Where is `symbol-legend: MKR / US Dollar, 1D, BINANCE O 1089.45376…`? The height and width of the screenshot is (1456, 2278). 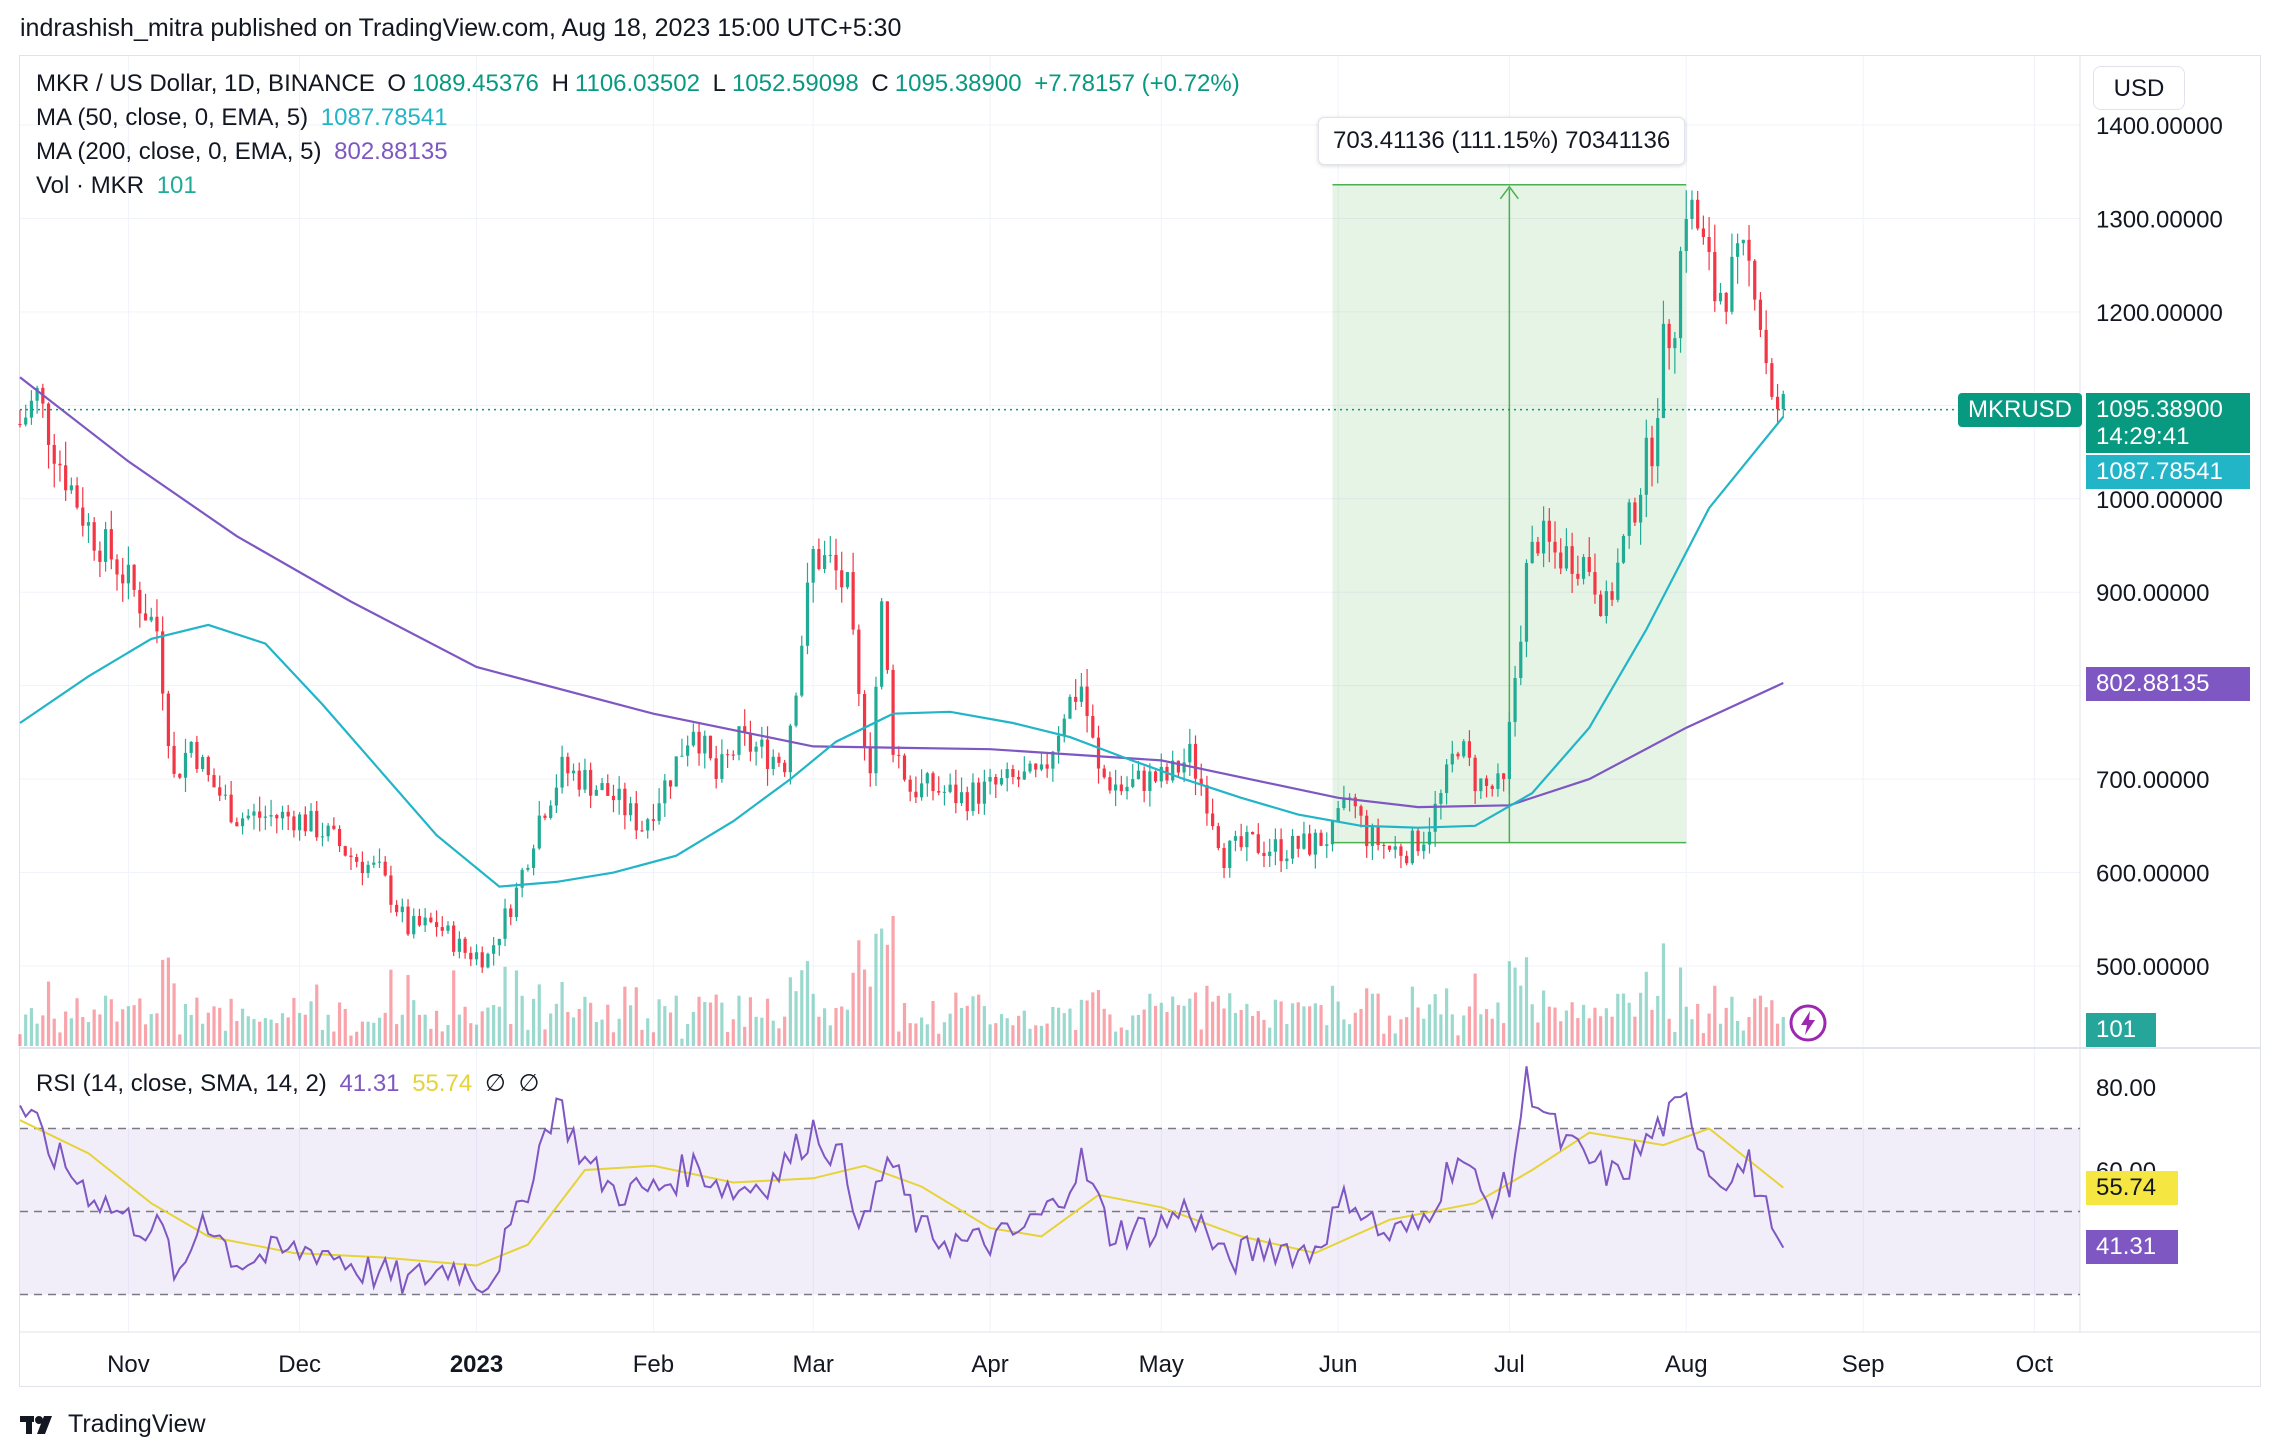 symbol-legend: MKR / US Dollar, 1D, BINANCE O 1089.45376… is located at coordinates (641, 84).